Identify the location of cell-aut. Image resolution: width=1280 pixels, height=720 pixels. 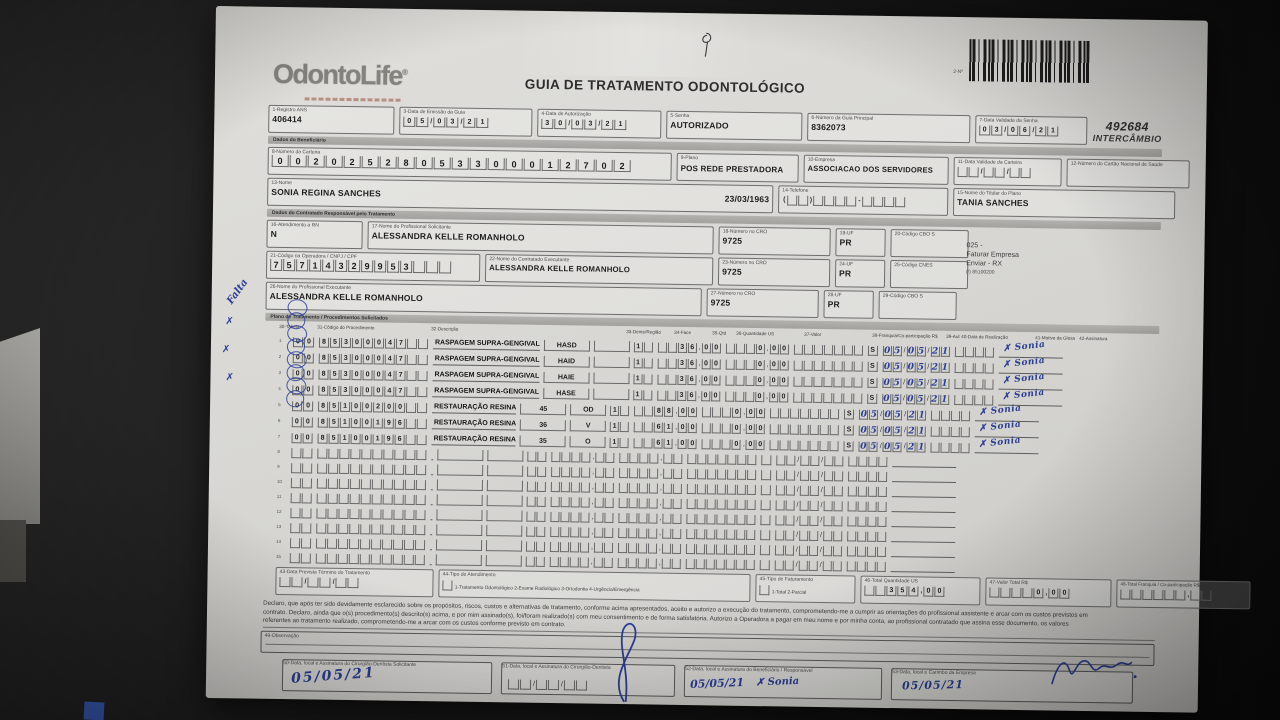
(765, 561).